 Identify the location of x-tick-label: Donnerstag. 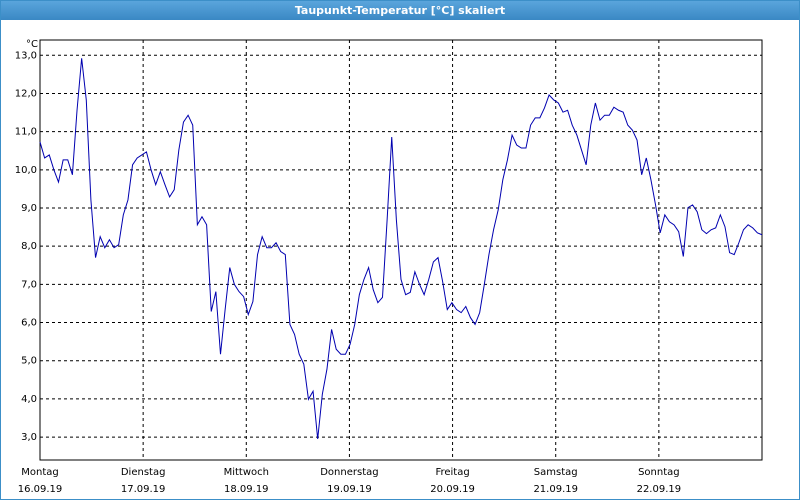
(349, 472).